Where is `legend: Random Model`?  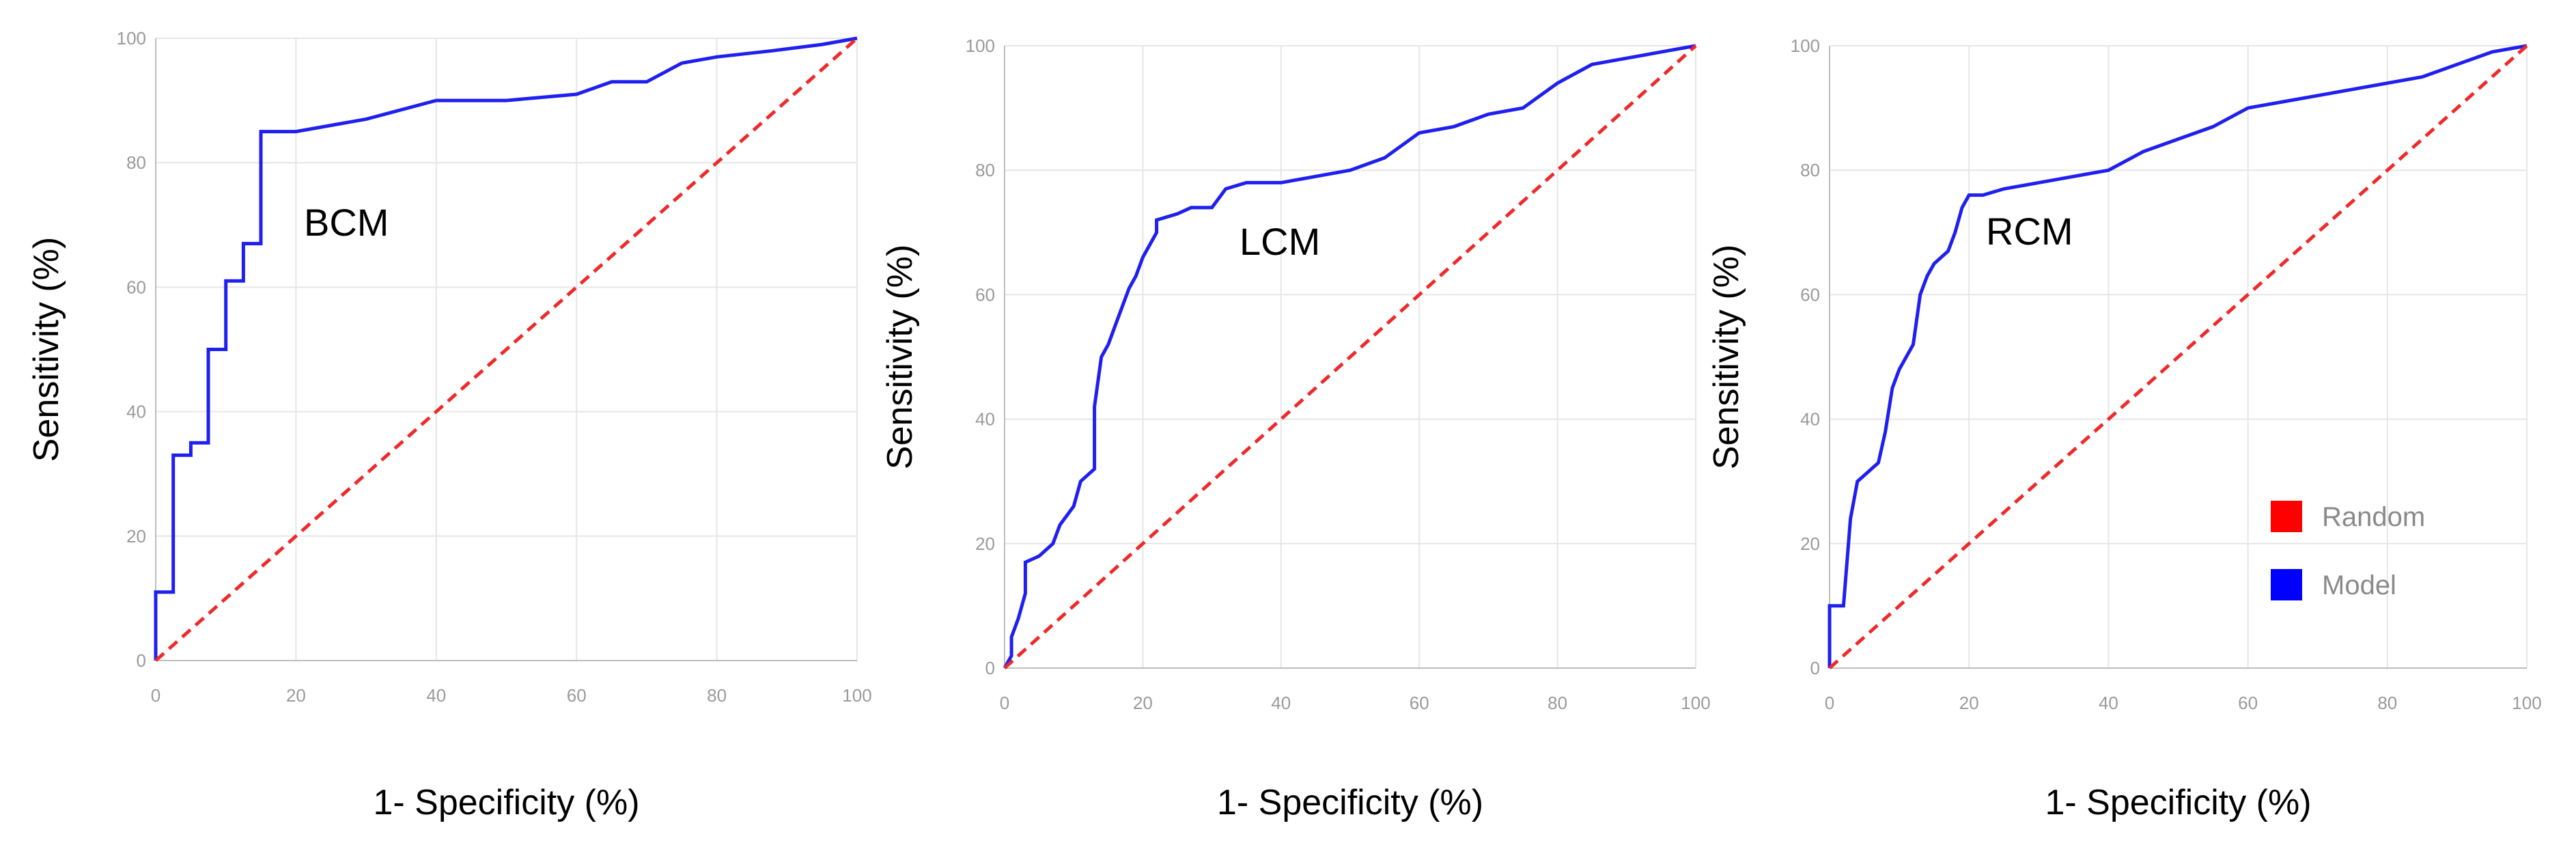
legend: Random Model is located at coordinates (2348, 550).